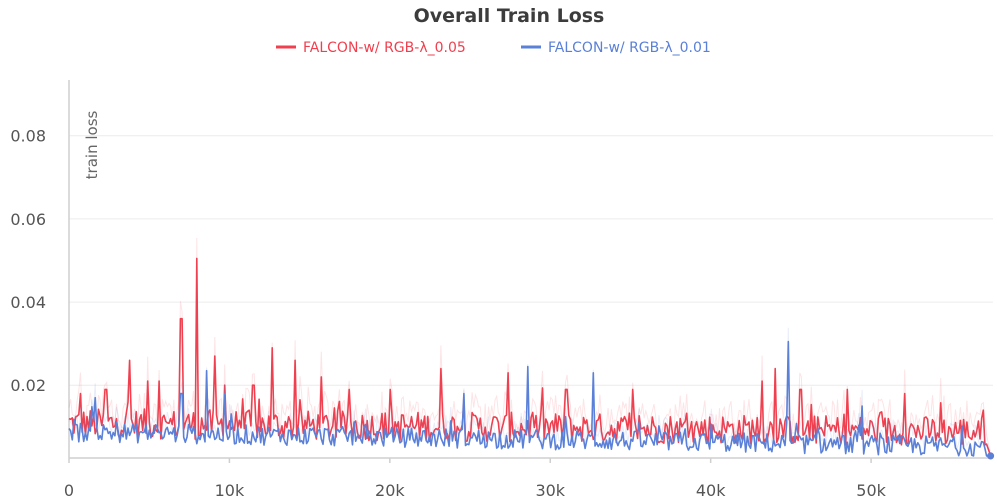 This screenshot has height=504, width=997. I want to click on y-tick-label: 0.06, so click(28, 219).